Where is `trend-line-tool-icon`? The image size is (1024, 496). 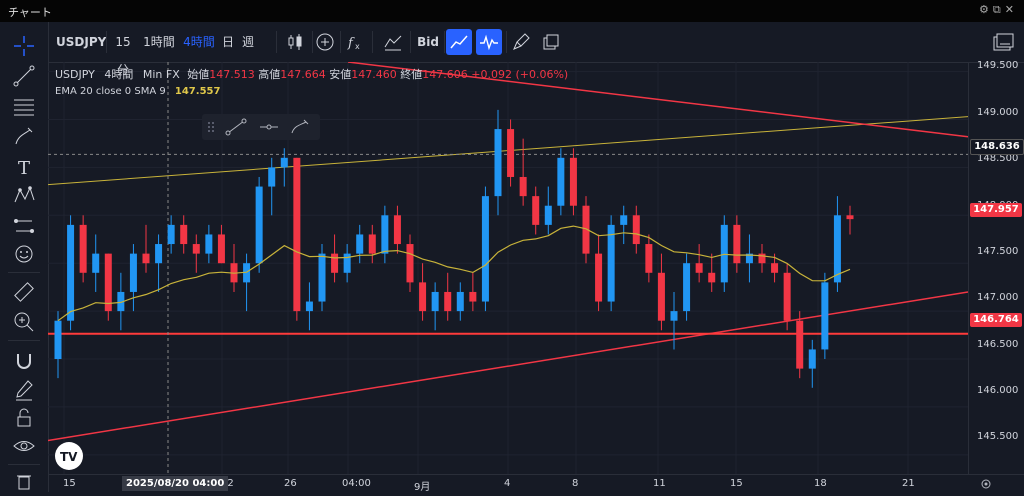 trend-line-tool-icon is located at coordinates (459, 42).